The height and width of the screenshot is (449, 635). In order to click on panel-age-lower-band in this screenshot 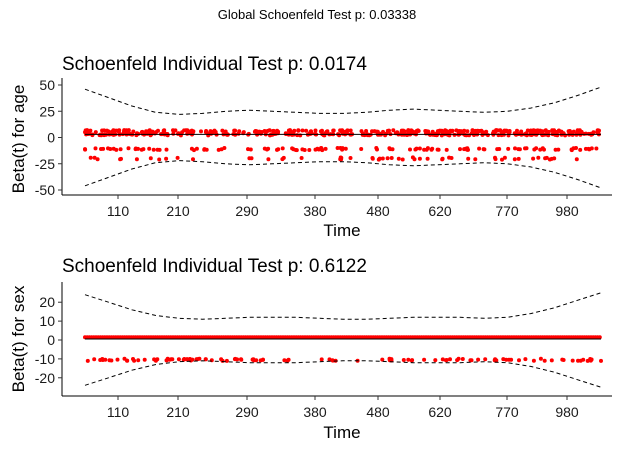, I will do `click(343, 174)`.